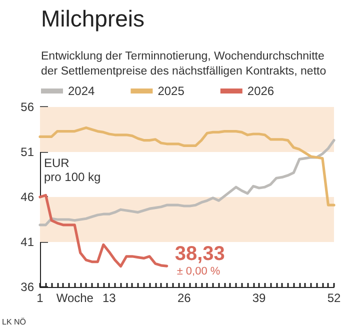 The image size is (351, 331). What do you see at coordinates (260, 91) in the screenshot?
I see `legend-label: 2026` at bounding box center [260, 91].